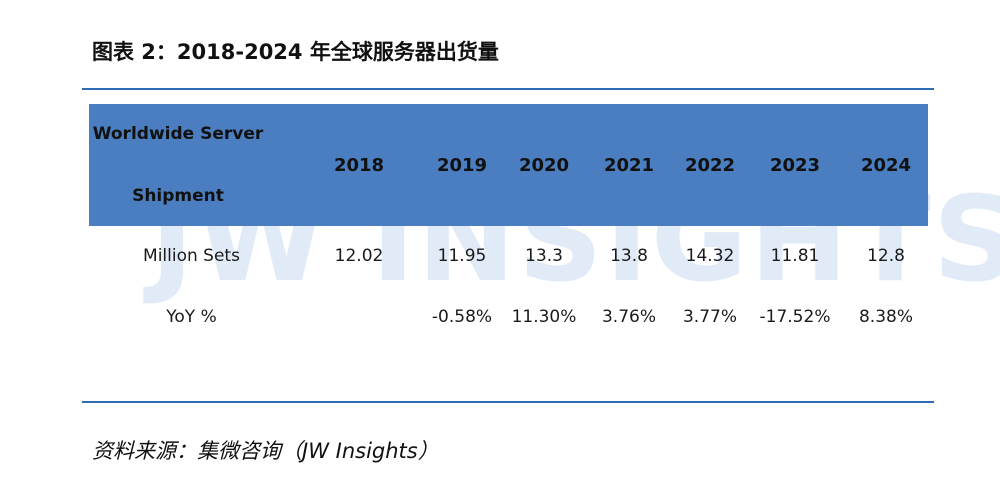 The width and height of the screenshot is (1000, 500). Describe the element at coordinates (628, 317) in the screenshot. I see `table-cell: 3.76%` at that location.